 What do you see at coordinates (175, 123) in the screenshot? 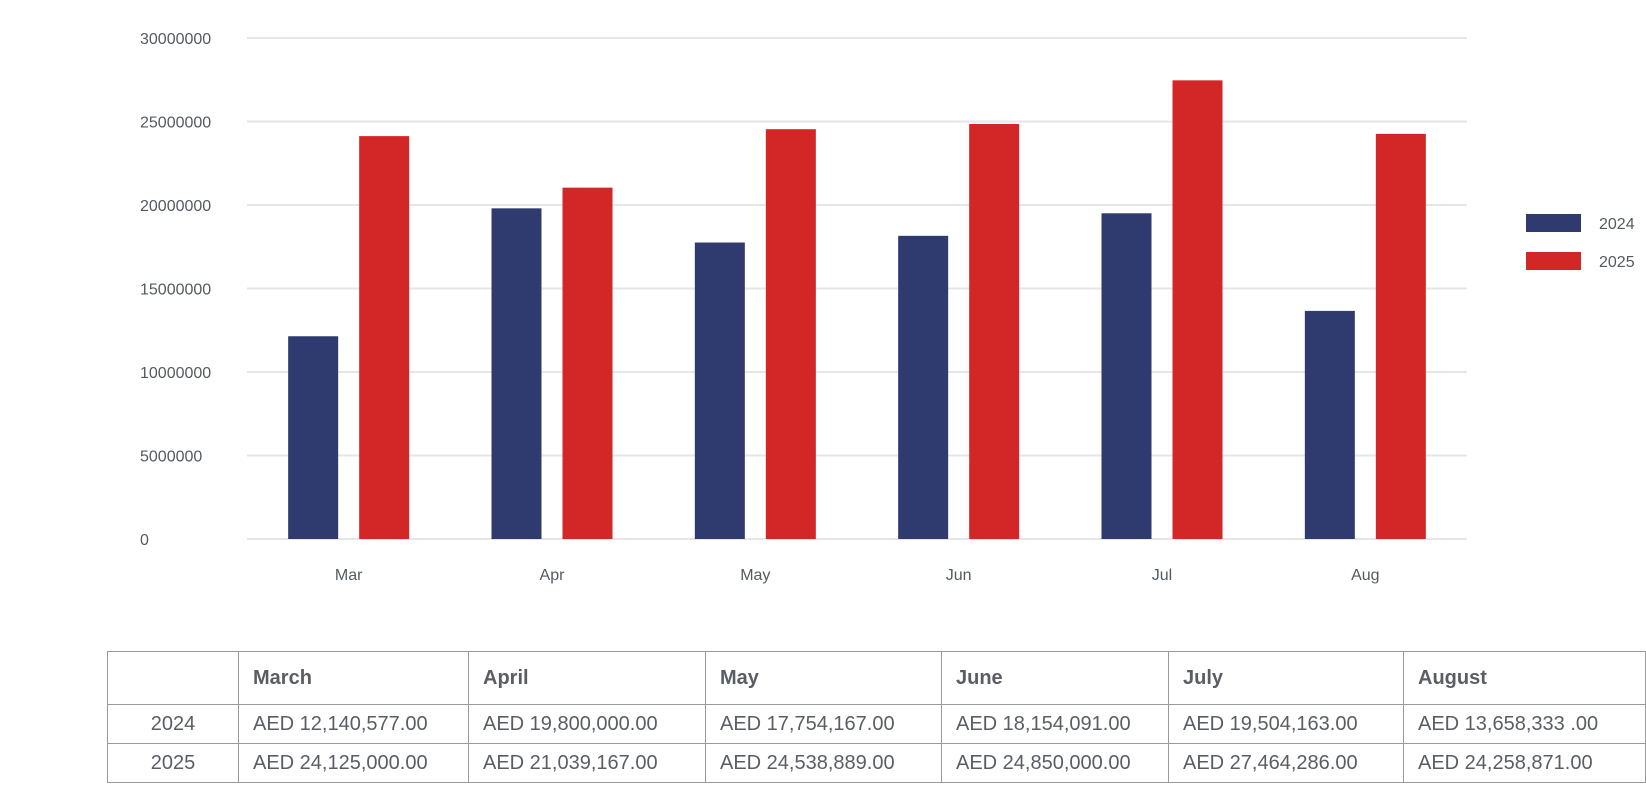
I see `y-tick-label: 25000000` at bounding box center [175, 123].